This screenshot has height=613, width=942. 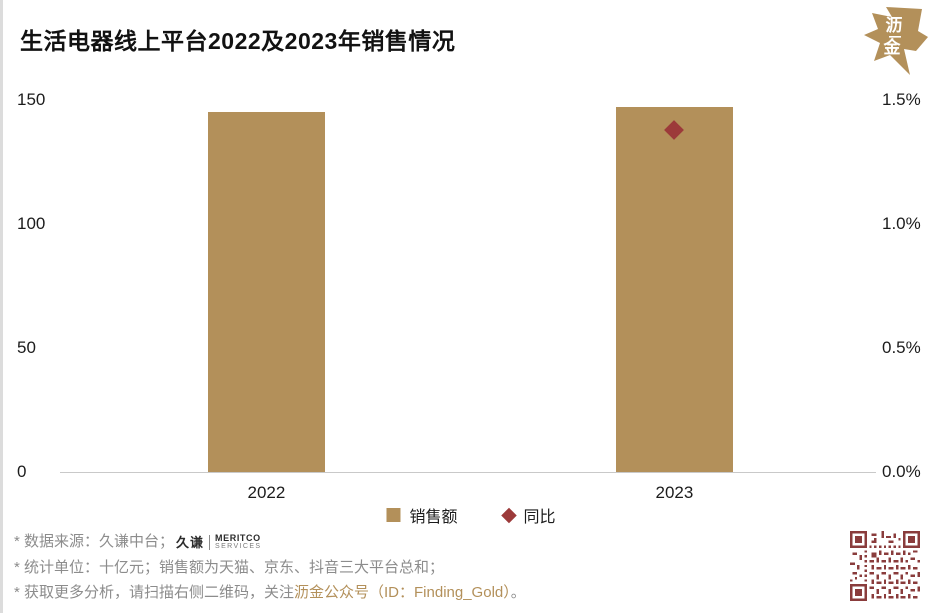 I want to click on footnote-line-2: * 统计单位：十亿元；销售额为天猫、京东、抖音三大平台总和；, so click(x=270, y=567).